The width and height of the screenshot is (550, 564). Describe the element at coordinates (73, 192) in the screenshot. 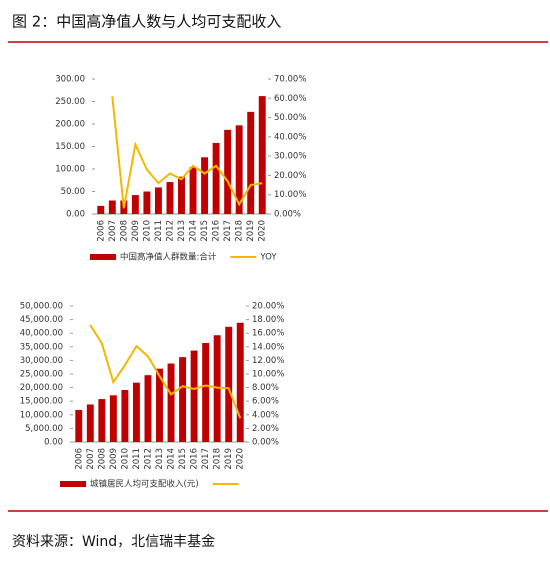

I see `y-tick-label: 50.00` at that location.